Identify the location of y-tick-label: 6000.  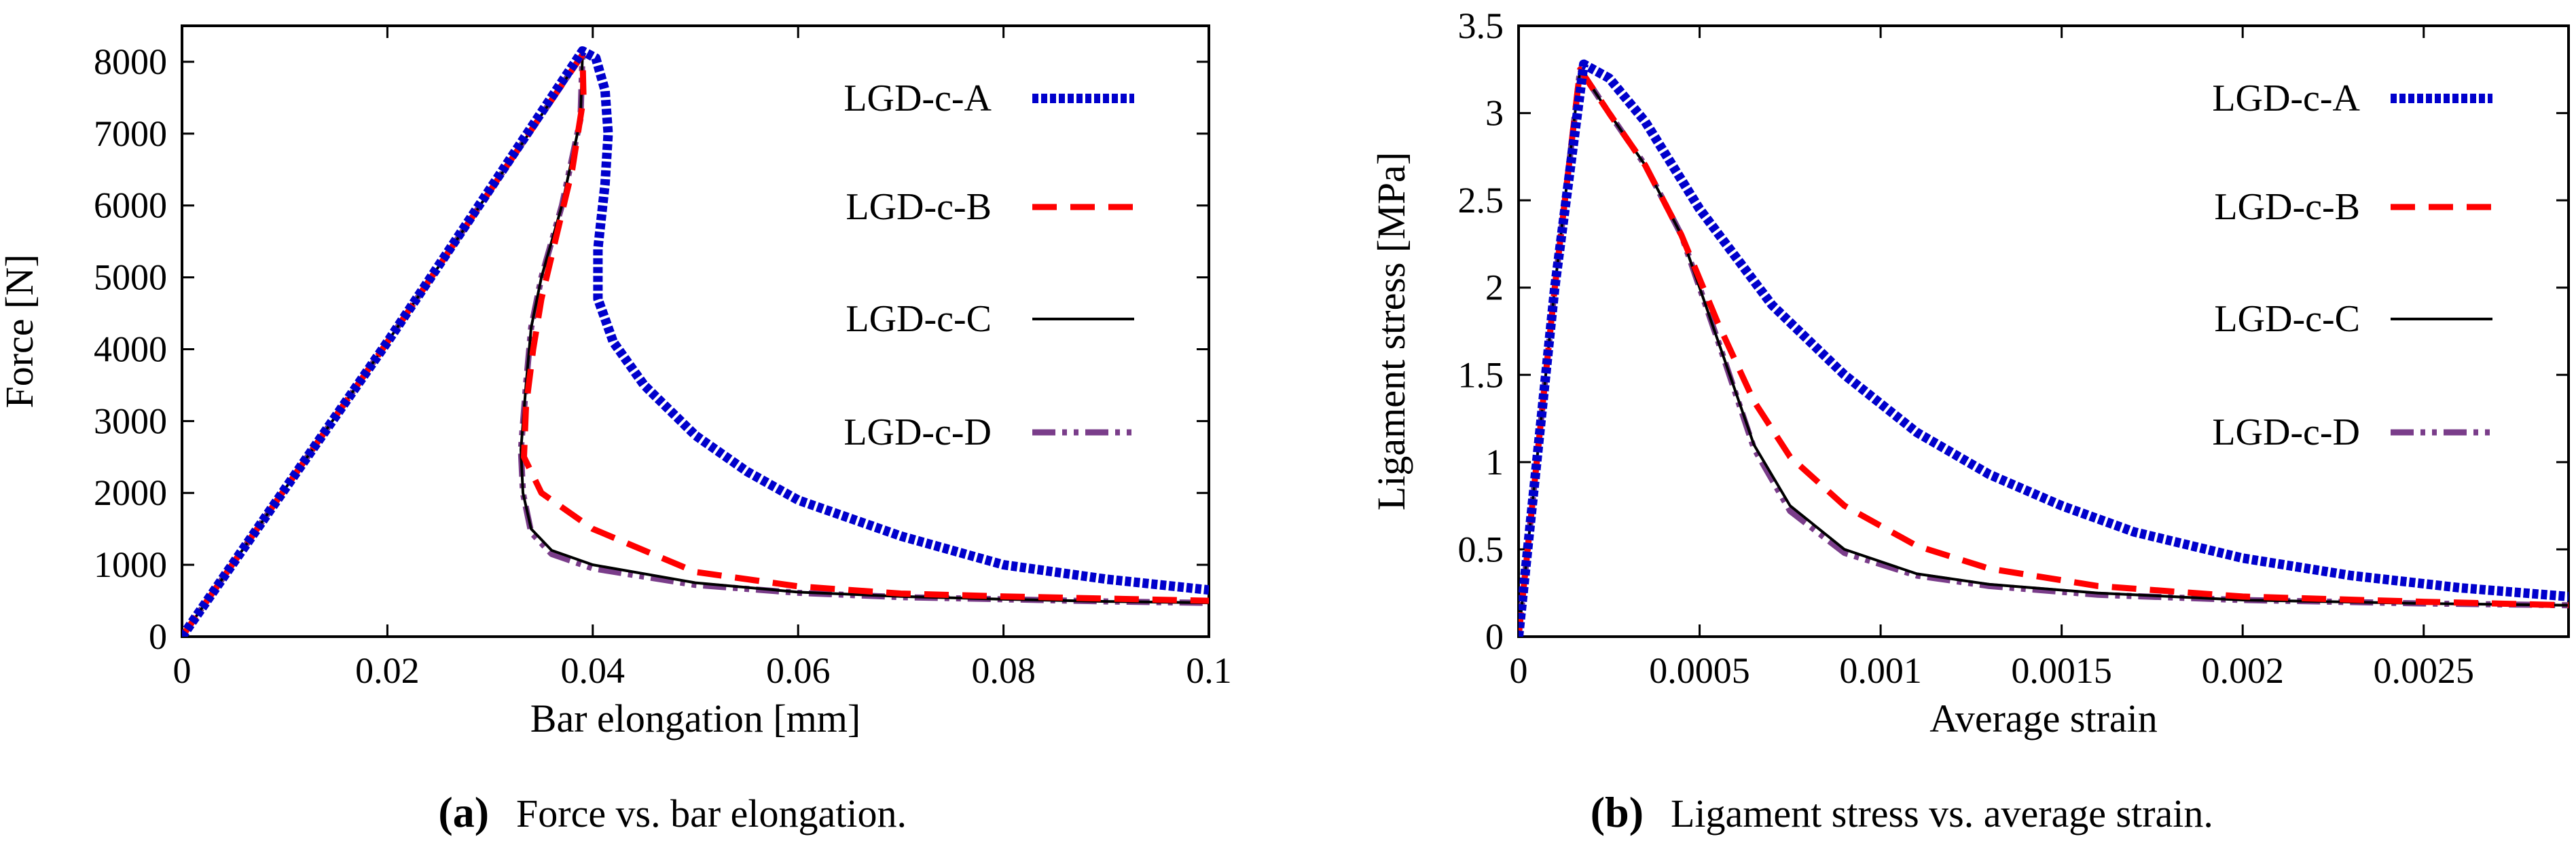
(130, 205).